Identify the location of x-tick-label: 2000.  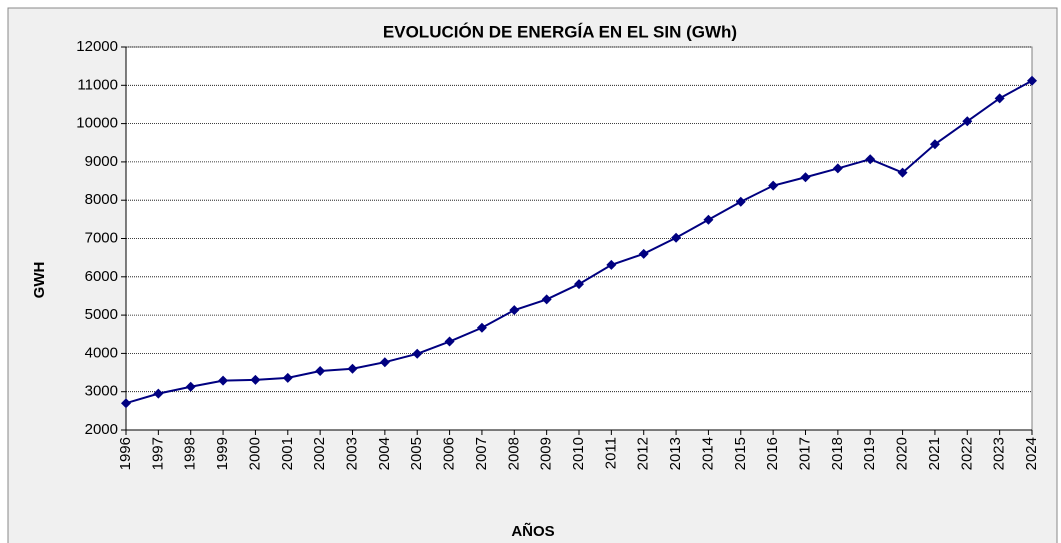
(254, 453).